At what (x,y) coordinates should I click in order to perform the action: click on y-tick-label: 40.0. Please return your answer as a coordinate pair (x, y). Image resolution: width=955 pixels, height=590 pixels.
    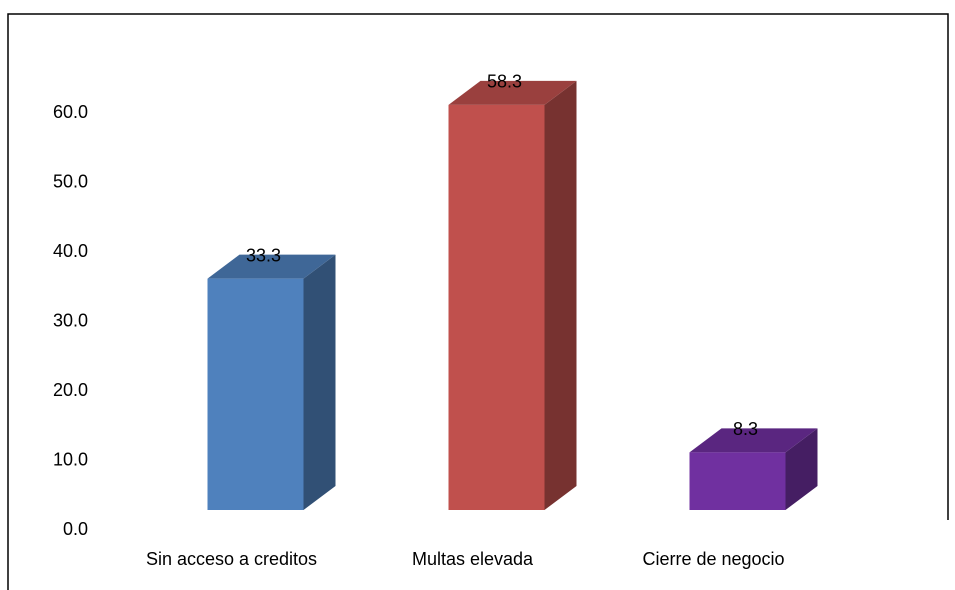
    Looking at the image, I should click on (70, 251).